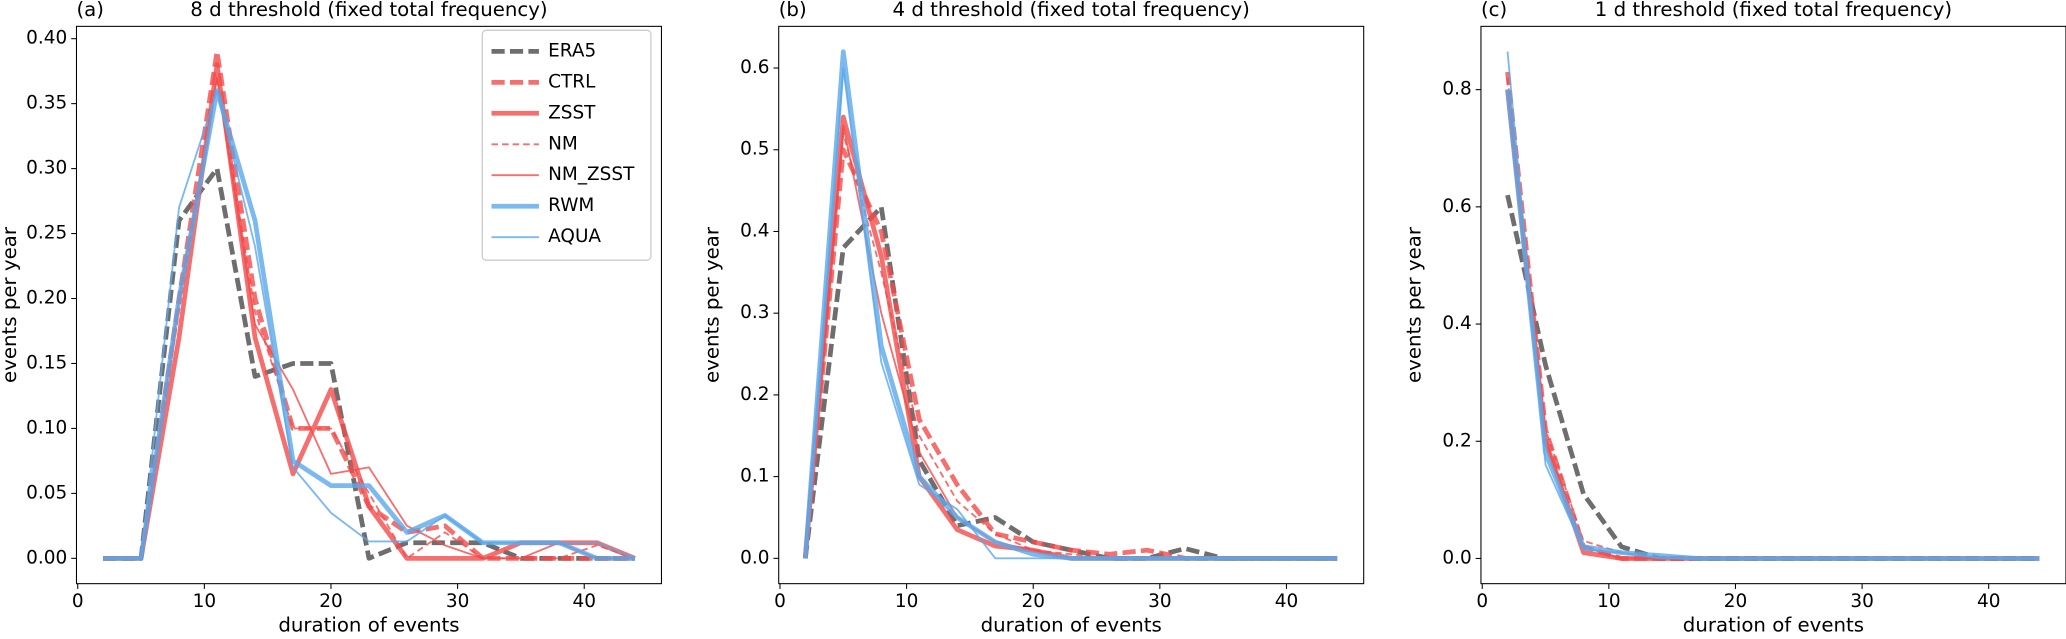  Describe the element at coordinates (572, 81) in the screenshot. I see `legend-label: CTRL` at that location.